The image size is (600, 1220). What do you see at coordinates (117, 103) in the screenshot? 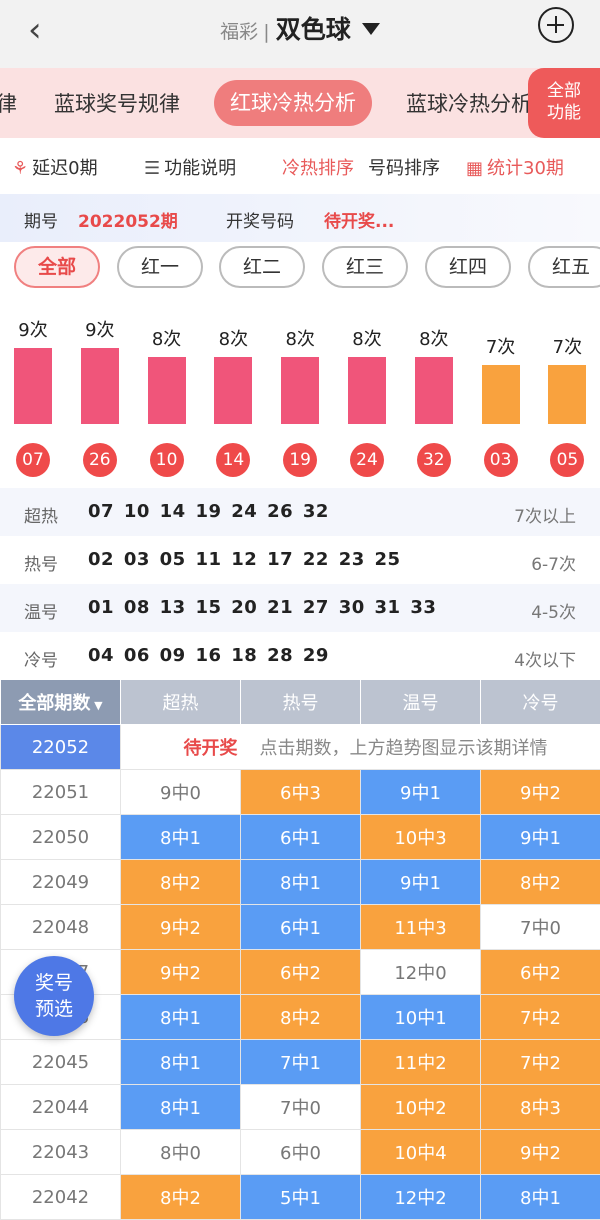
I see `tab-blue-pattern: 蓝球奖号规律` at bounding box center [117, 103].